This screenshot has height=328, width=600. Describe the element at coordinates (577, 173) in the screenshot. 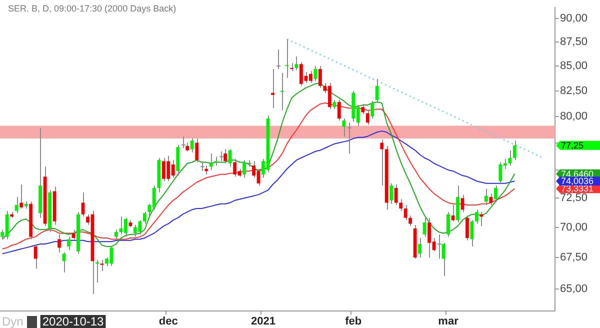

I see `text: 74,6460` at that location.